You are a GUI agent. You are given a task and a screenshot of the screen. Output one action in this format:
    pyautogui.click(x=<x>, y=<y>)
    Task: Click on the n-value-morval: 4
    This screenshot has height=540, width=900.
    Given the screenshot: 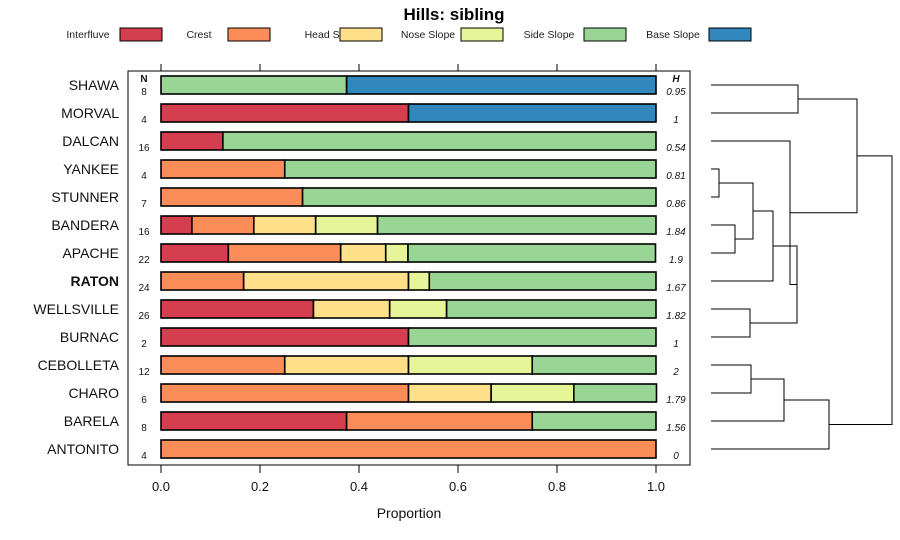 What is the action you would take?
    pyautogui.click(x=144, y=120)
    